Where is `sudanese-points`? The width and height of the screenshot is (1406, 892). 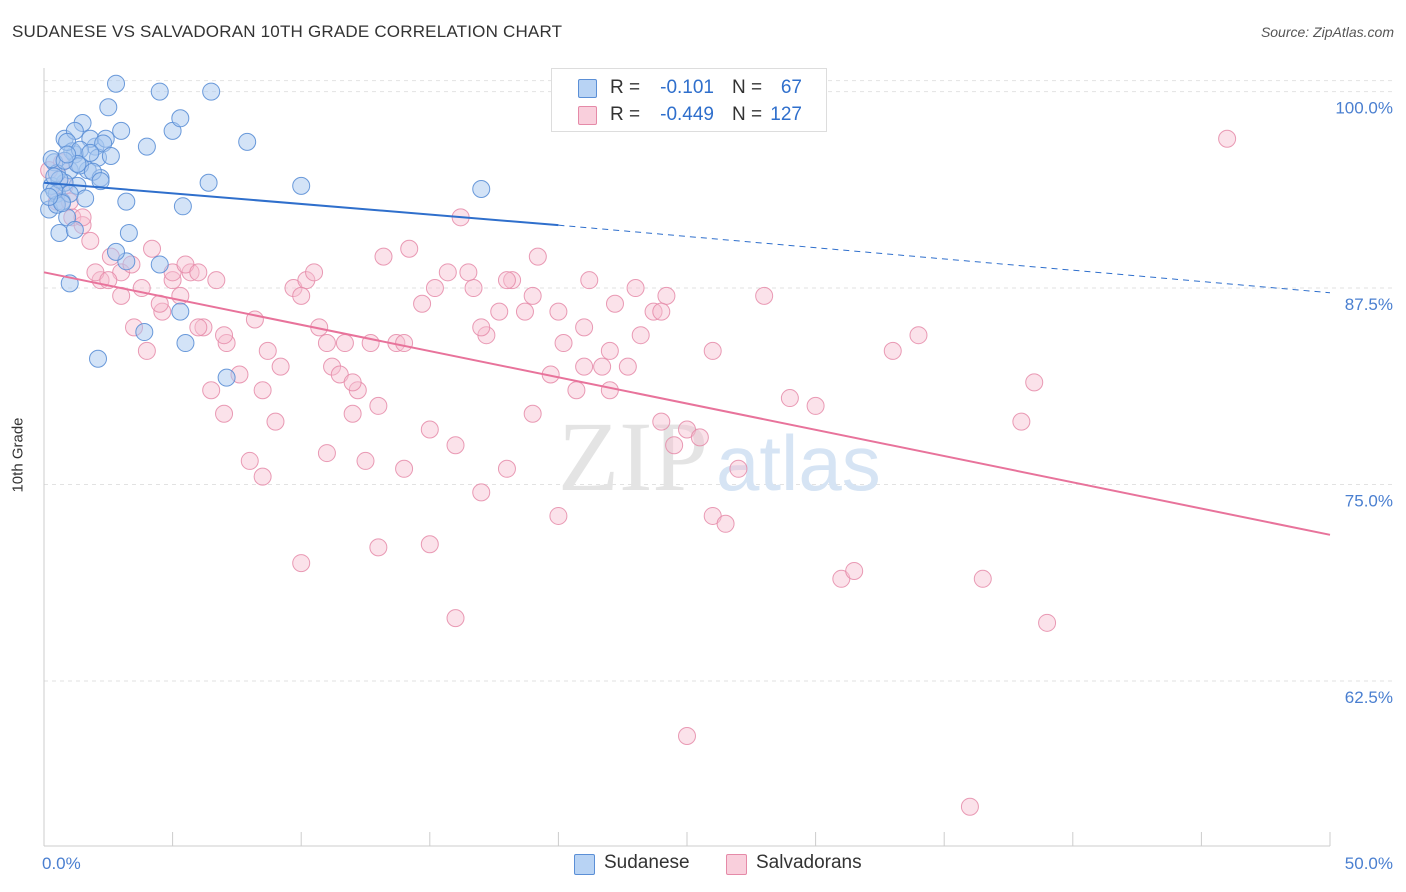
sudanese-points is located at coordinates (265, 230).